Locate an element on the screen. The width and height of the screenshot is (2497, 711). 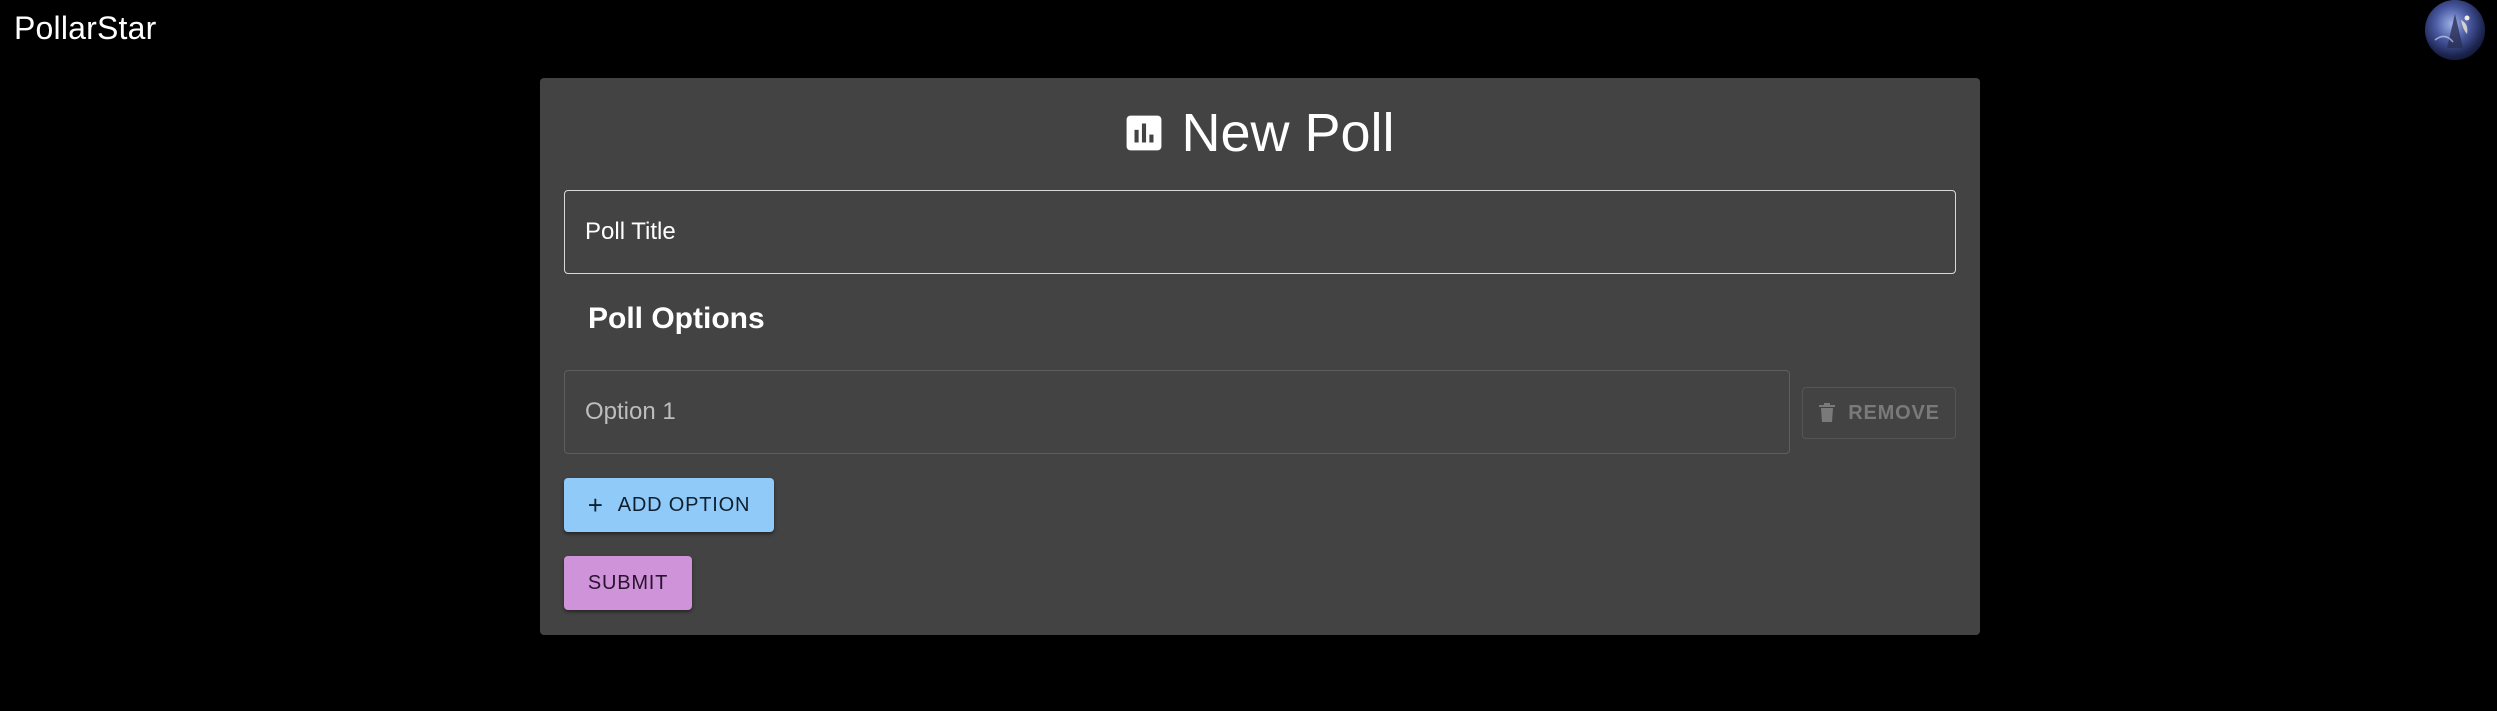
poll-title-input is located at coordinates (1260, 232).